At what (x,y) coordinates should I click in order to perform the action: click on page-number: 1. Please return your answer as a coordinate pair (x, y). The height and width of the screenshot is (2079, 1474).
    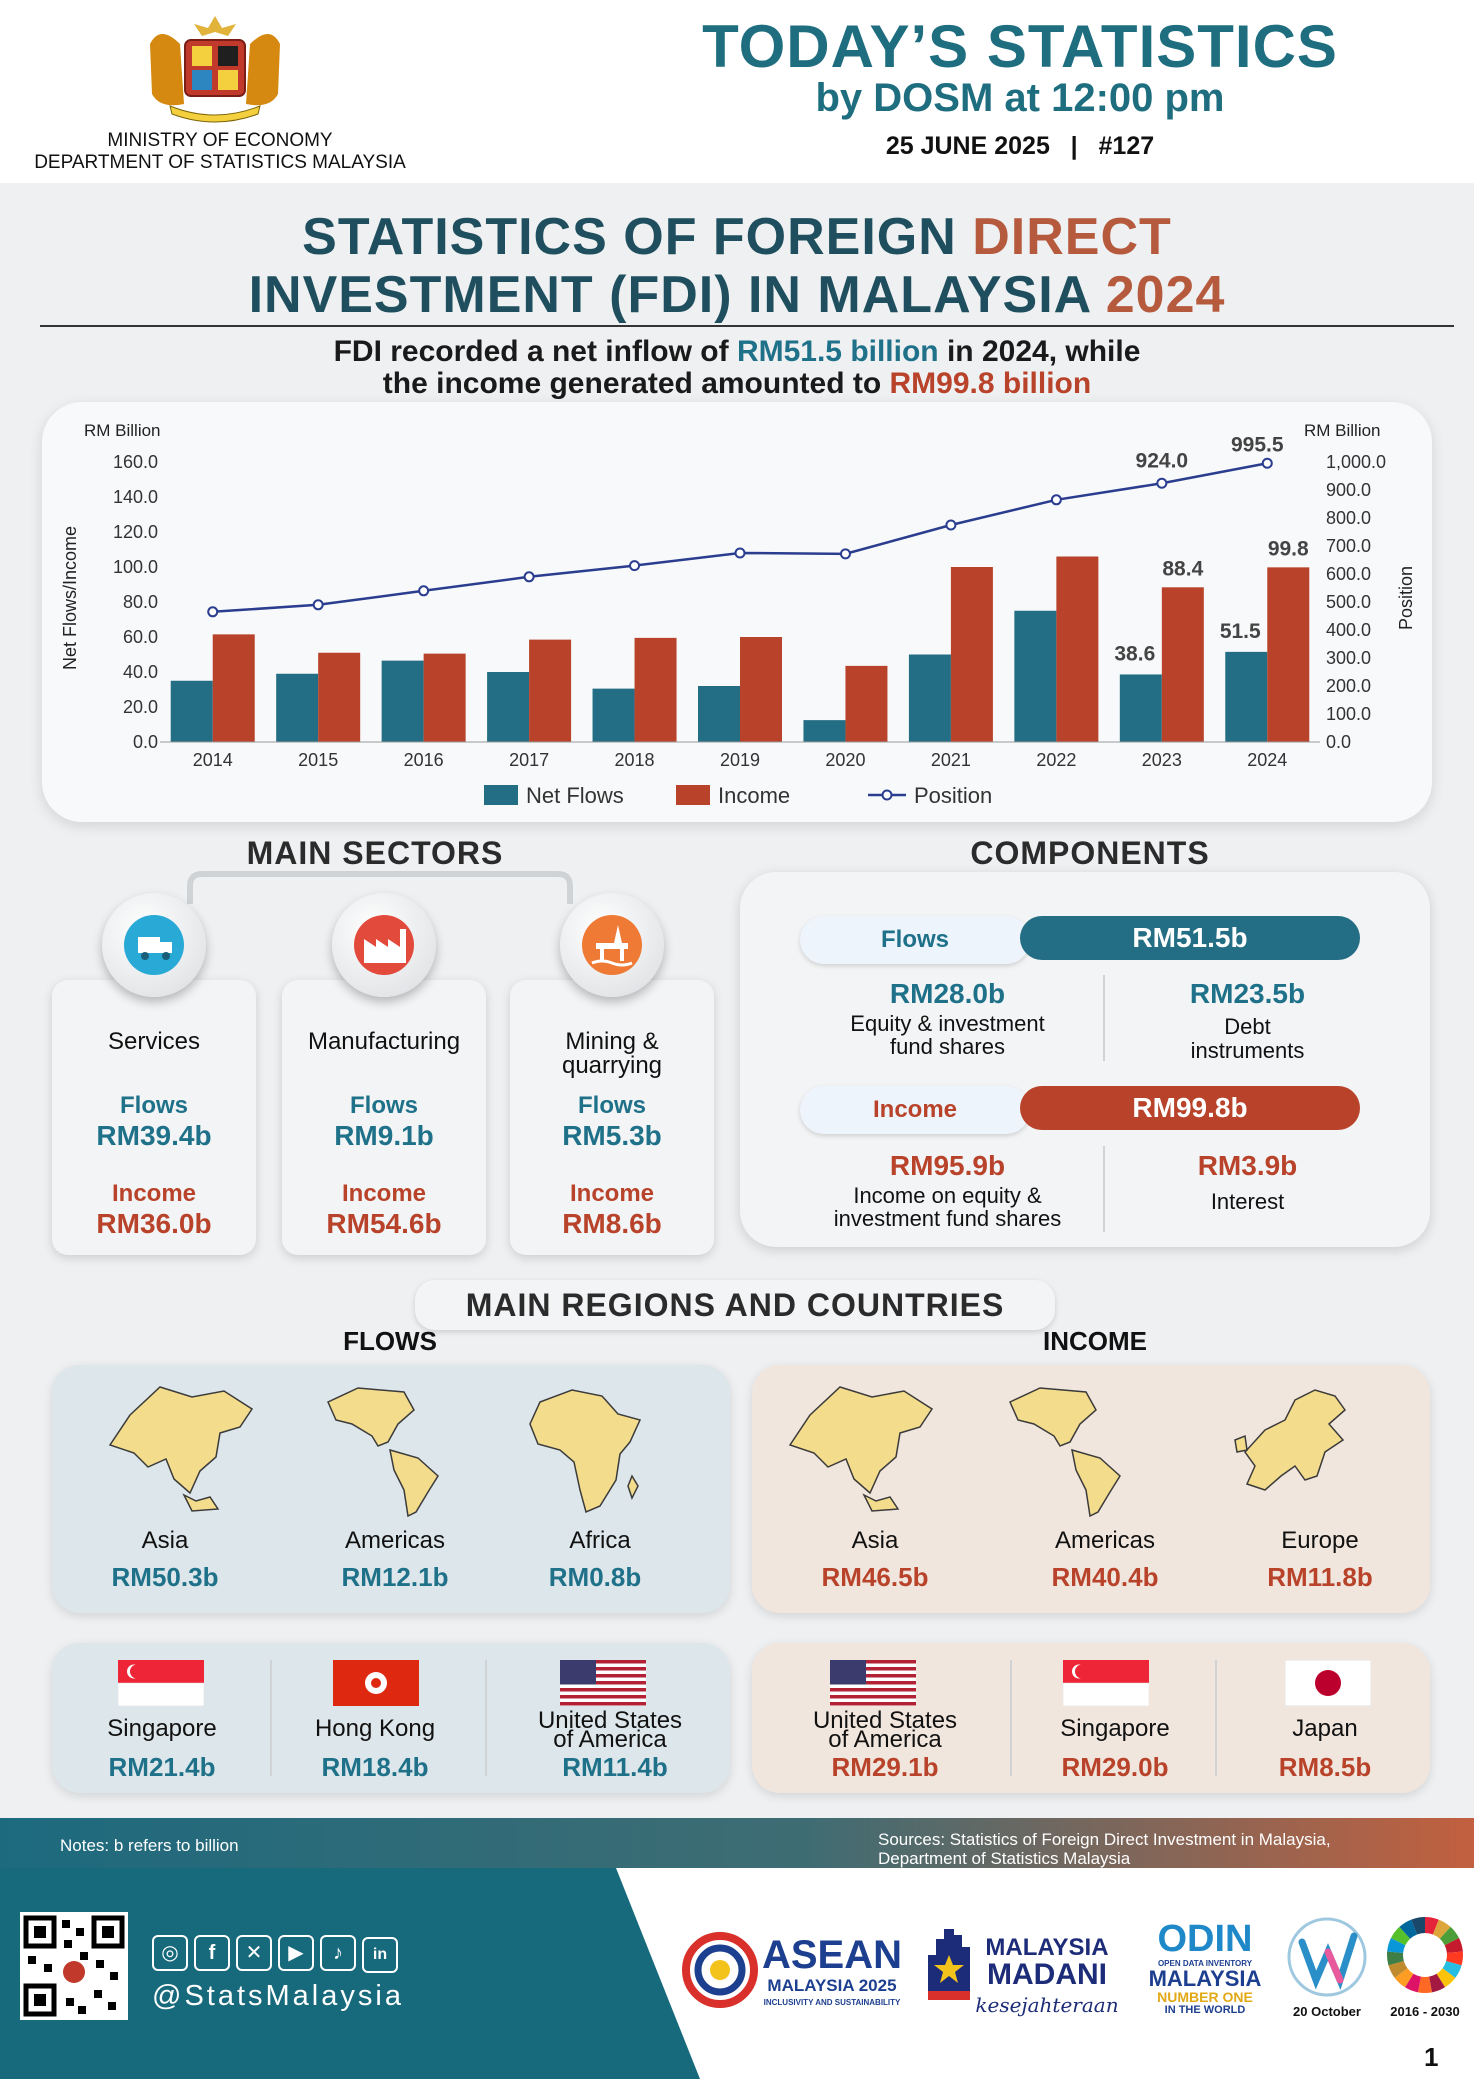
    Looking at the image, I should click on (1431, 2057).